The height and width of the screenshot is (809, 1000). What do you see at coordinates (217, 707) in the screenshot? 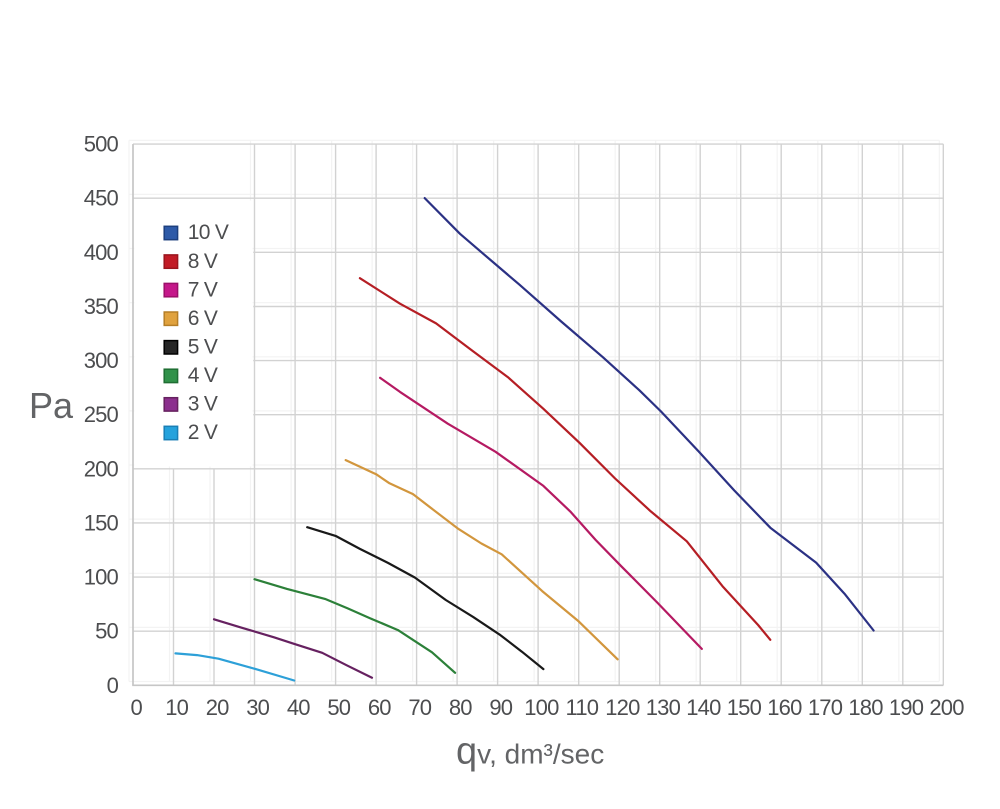
I see `svg-text: 20` at bounding box center [217, 707].